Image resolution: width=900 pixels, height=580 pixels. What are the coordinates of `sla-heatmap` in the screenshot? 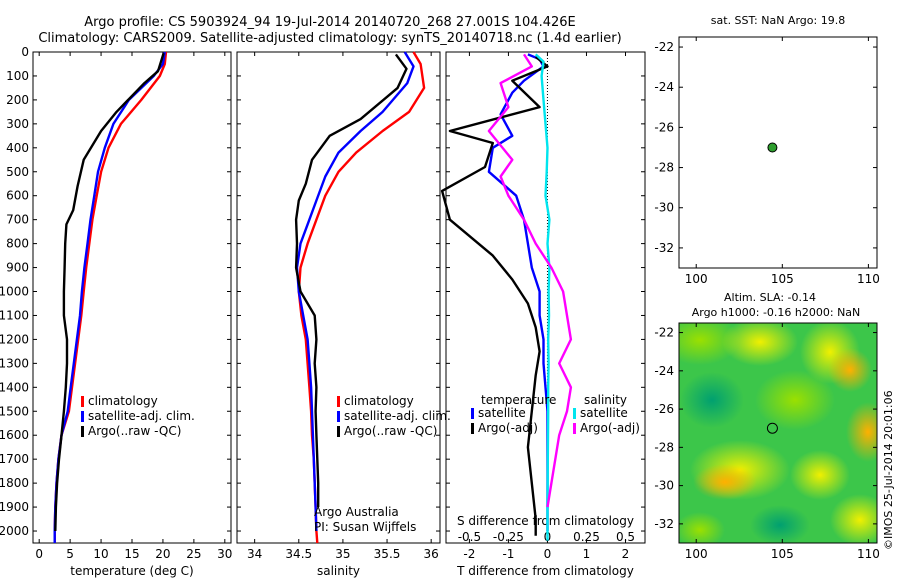 It's located at (778, 433).